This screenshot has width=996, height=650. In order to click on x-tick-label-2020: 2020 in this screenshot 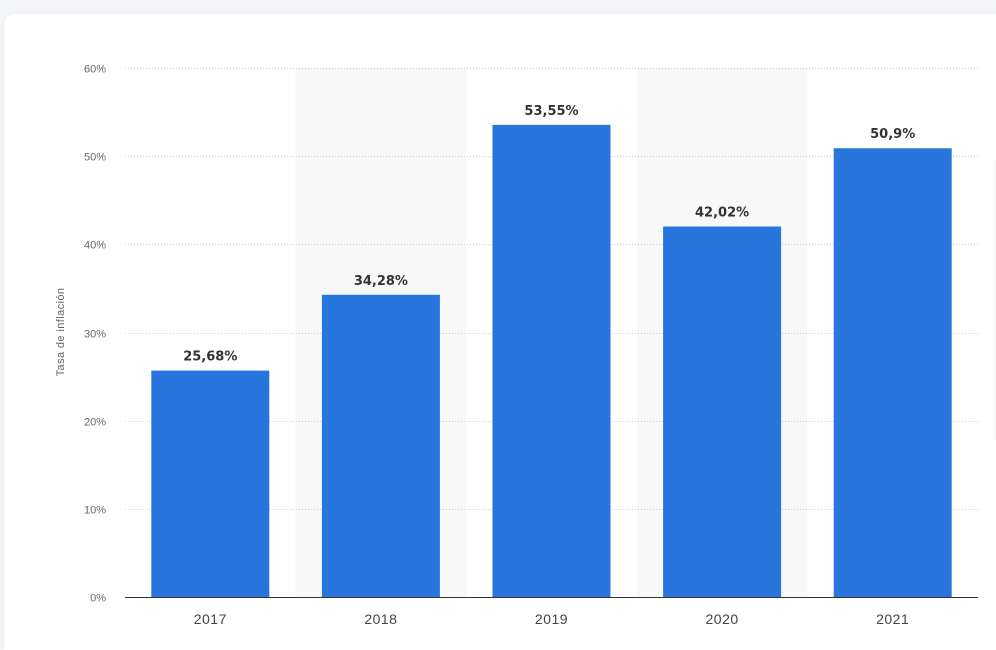, I will do `click(722, 619)`.